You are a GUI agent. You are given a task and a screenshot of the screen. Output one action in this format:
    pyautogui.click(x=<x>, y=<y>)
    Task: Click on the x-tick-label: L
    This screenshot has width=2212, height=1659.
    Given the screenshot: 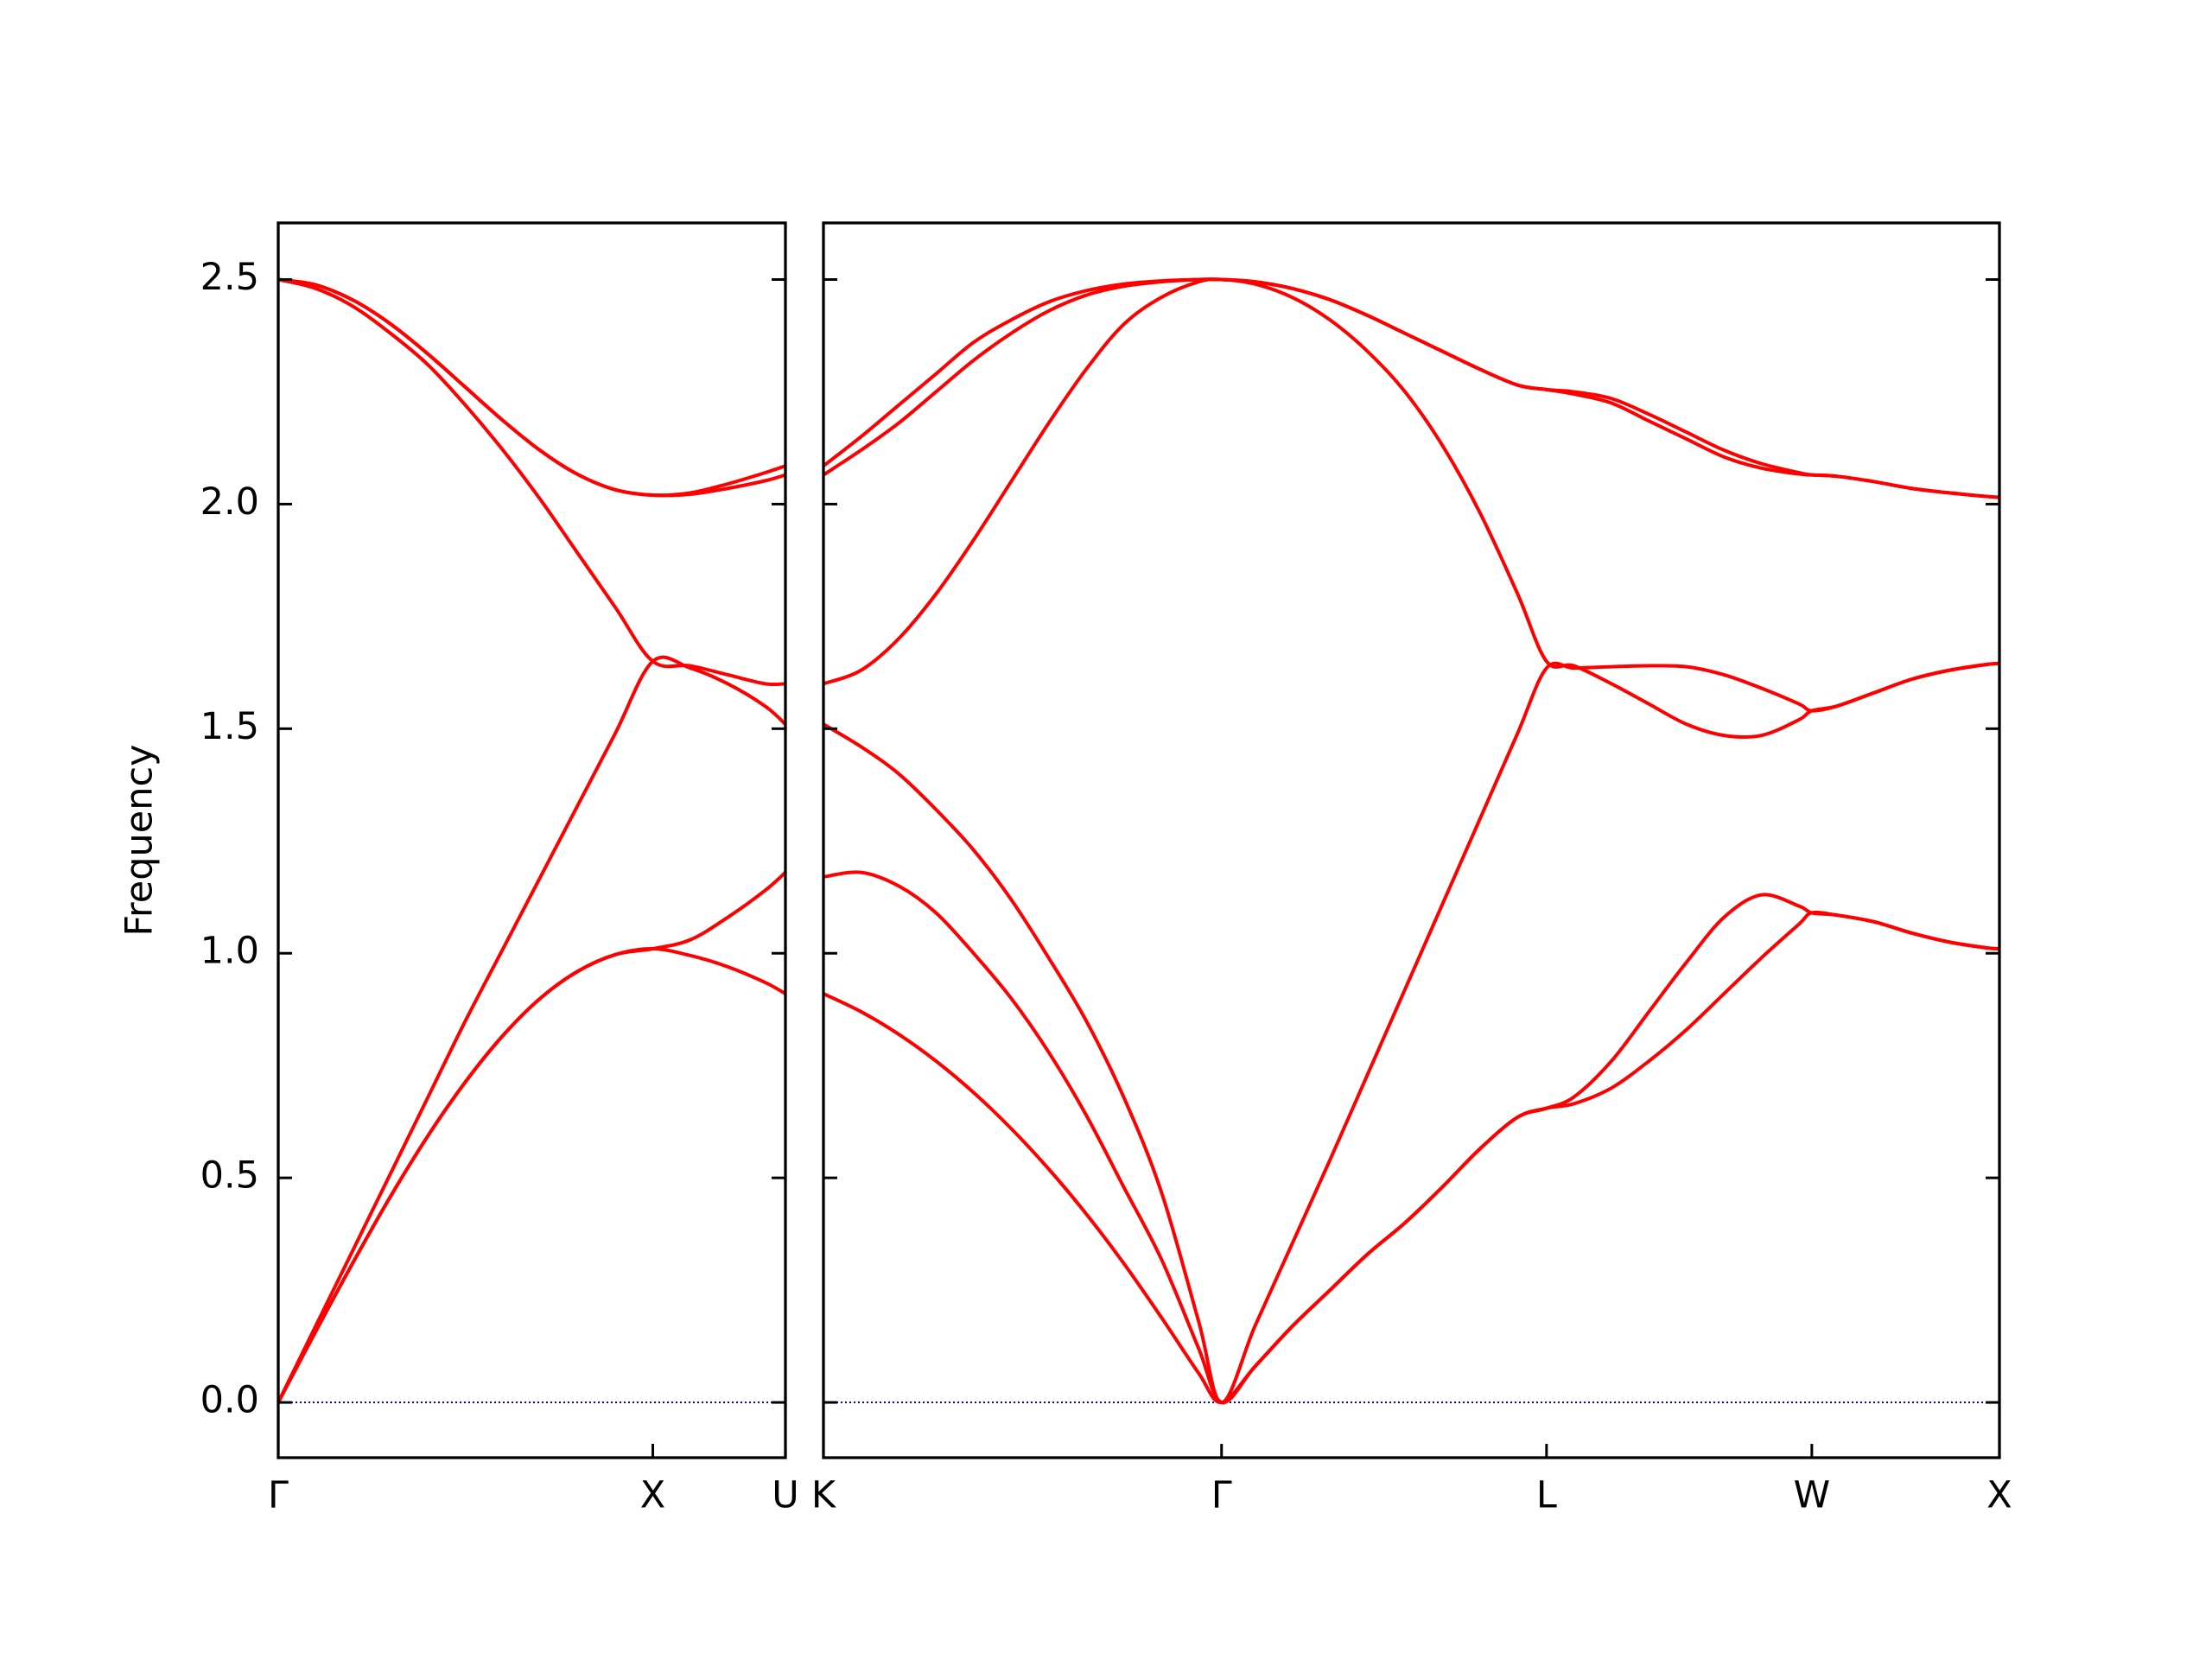 What is the action you would take?
    pyautogui.click(x=1546, y=1495)
    